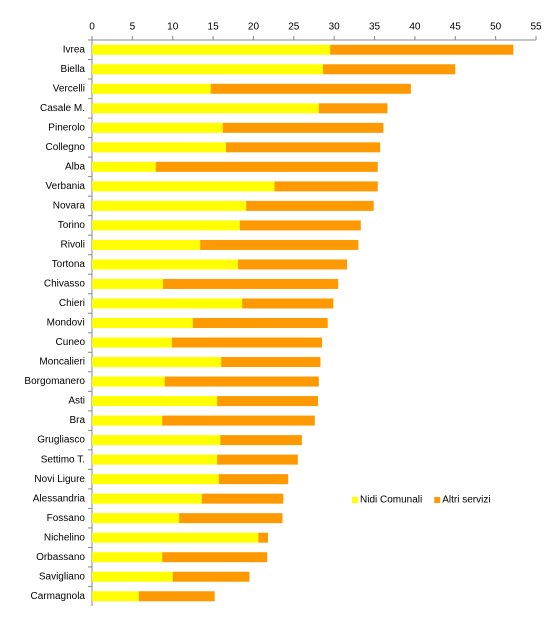 Image resolution: width=554 pixels, height=642 pixels. I want to click on x-tick-label: 50, so click(496, 27).